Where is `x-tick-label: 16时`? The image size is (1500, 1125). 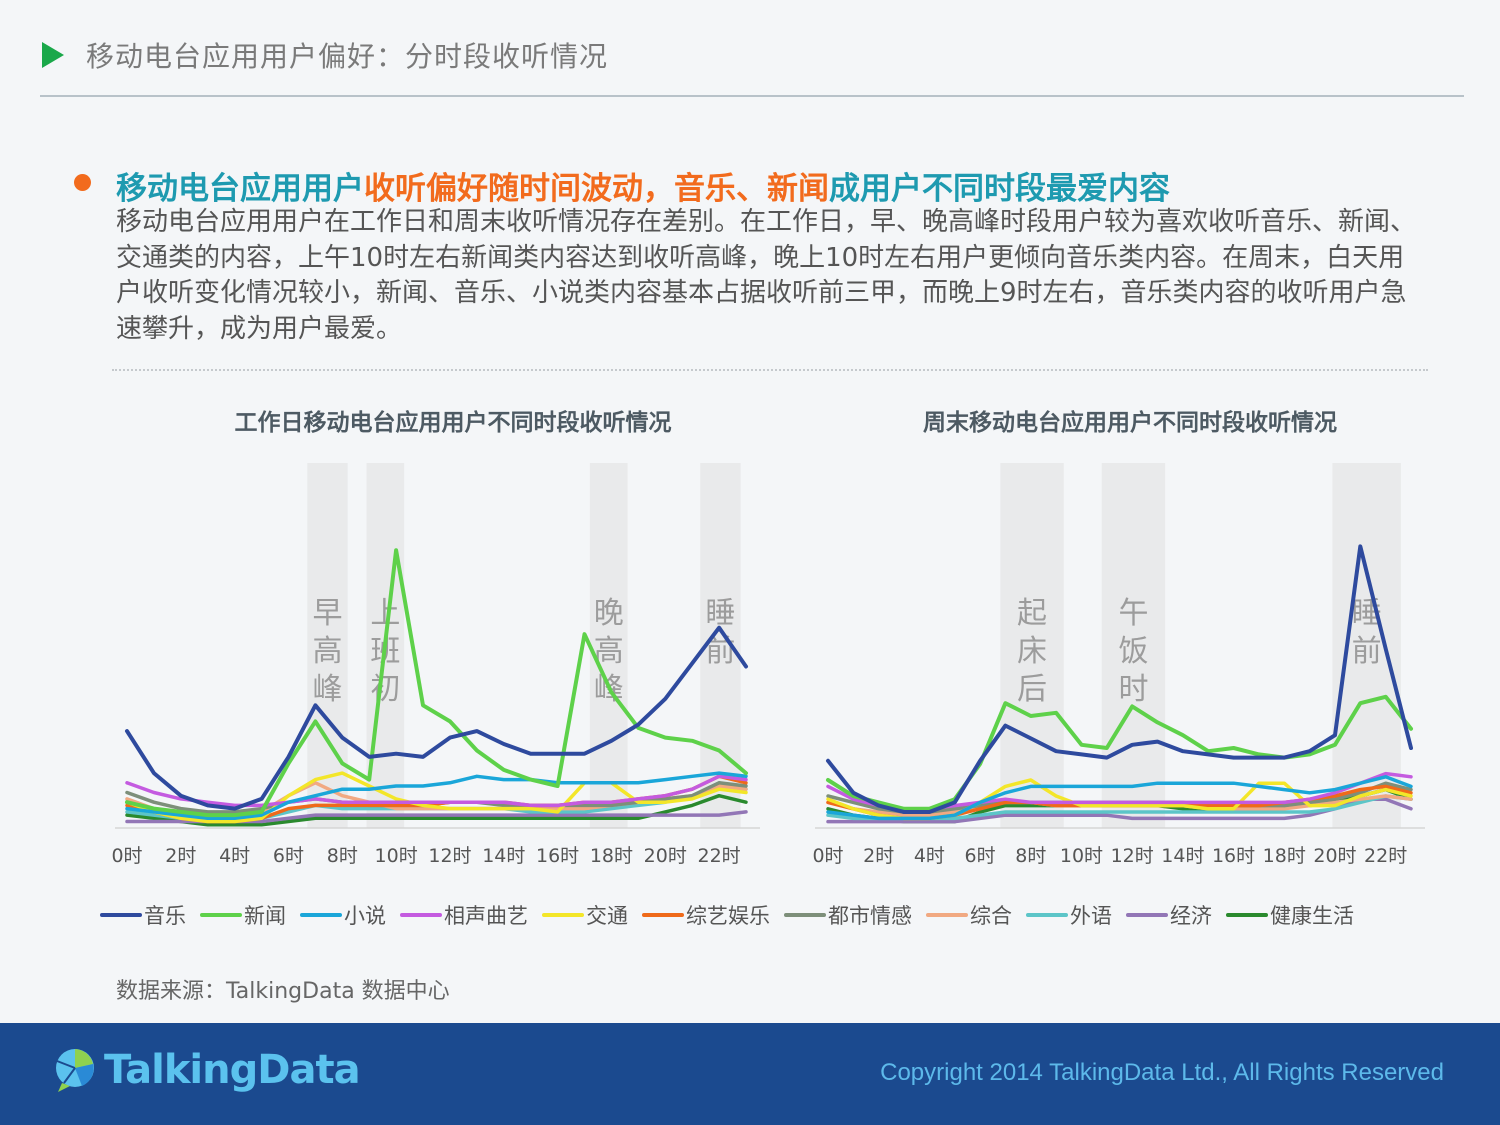 x-tick-label: 16时 is located at coordinates (557, 856).